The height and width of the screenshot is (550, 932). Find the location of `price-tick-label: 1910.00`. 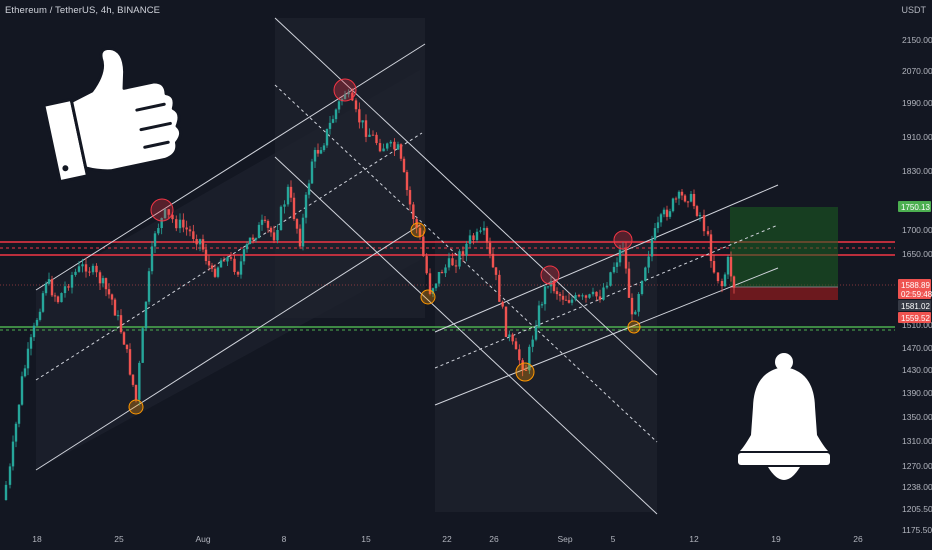

price-tick-label: 1910.00 is located at coordinates (917, 137).